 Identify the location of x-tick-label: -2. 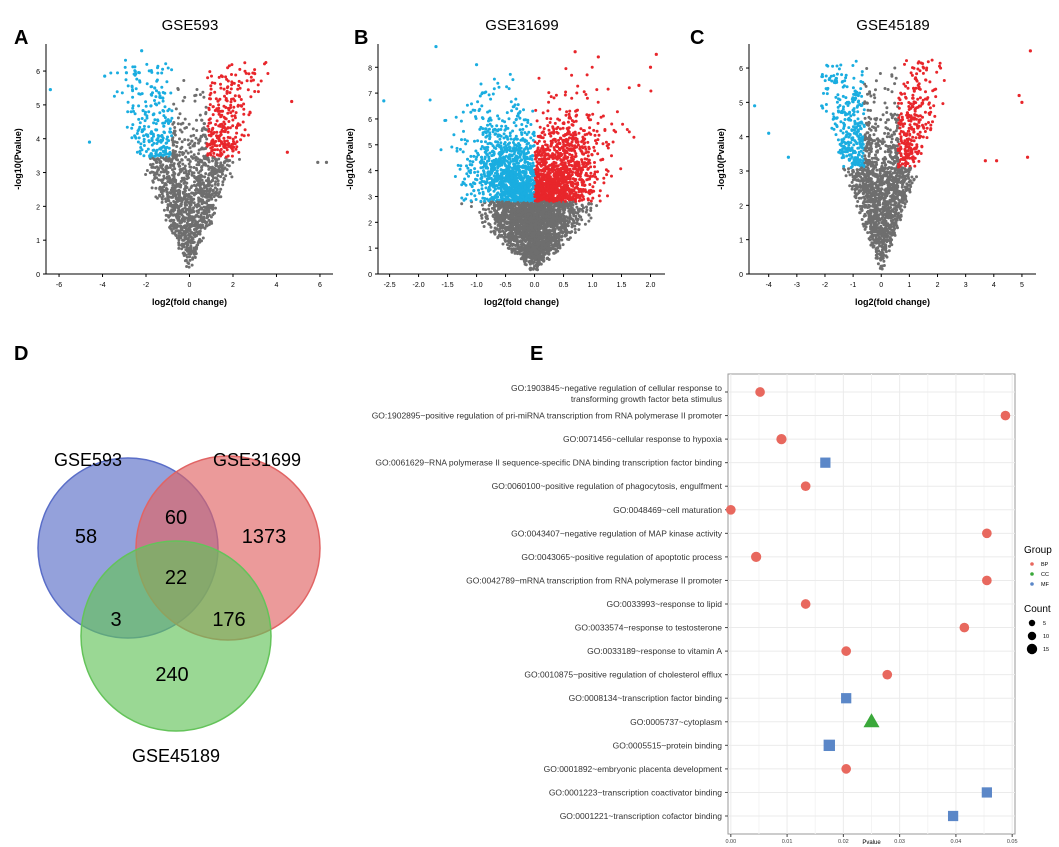
(146, 285).